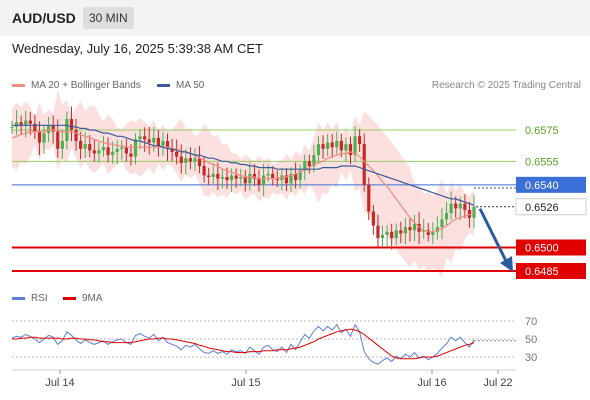  I want to click on legend-rsi-label: RSI, so click(39, 298).